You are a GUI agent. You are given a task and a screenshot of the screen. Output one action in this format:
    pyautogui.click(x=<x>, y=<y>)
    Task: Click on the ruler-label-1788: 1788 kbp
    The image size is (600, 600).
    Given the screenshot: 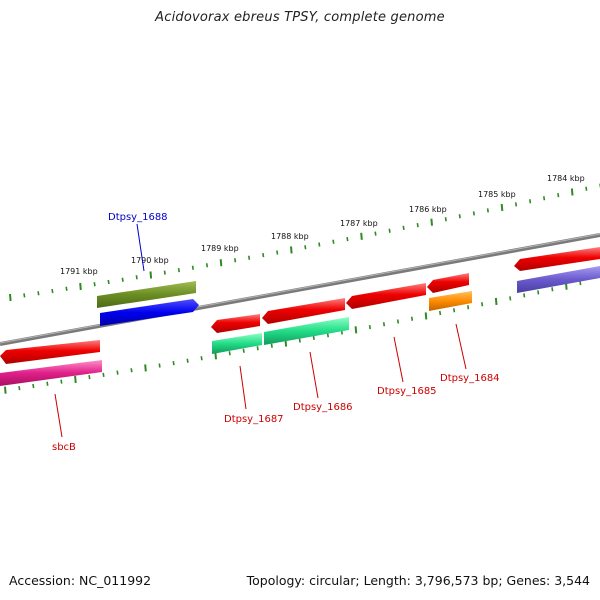 What is the action you would take?
    pyautogui.click(x=290, y=236)
    